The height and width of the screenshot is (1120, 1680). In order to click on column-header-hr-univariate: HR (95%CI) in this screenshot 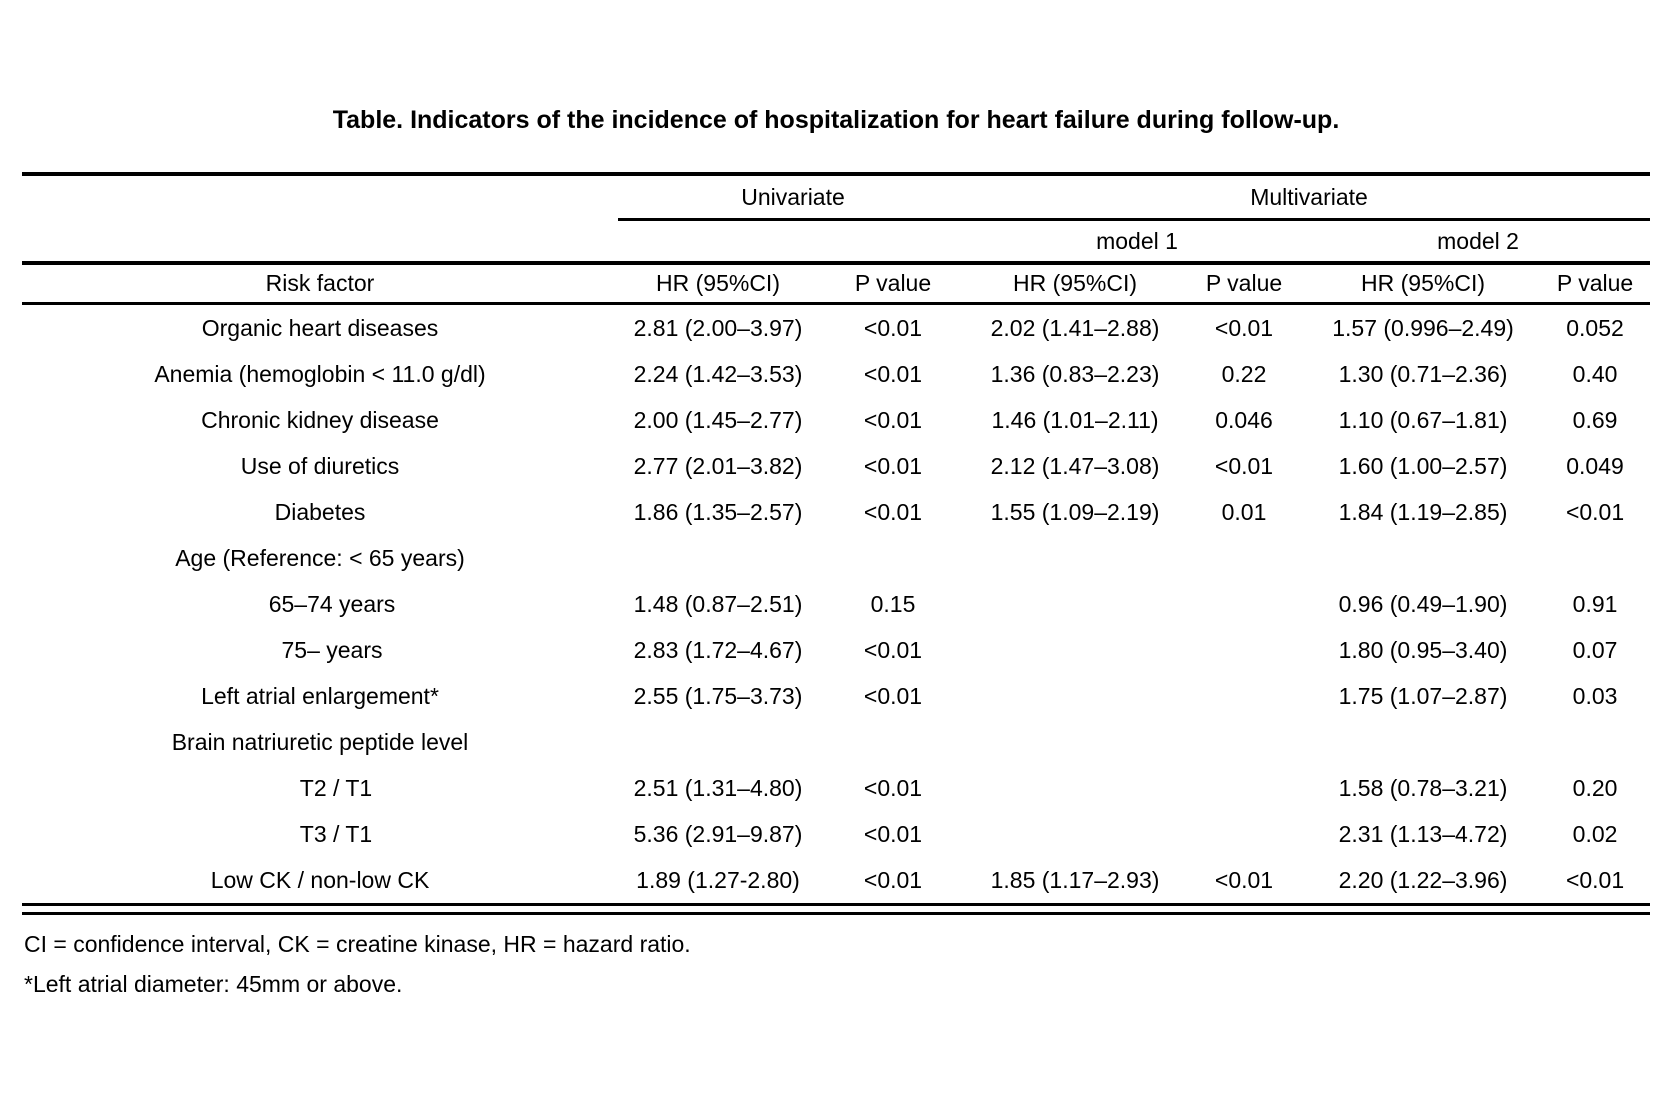, I will do `click(718, 283)`.